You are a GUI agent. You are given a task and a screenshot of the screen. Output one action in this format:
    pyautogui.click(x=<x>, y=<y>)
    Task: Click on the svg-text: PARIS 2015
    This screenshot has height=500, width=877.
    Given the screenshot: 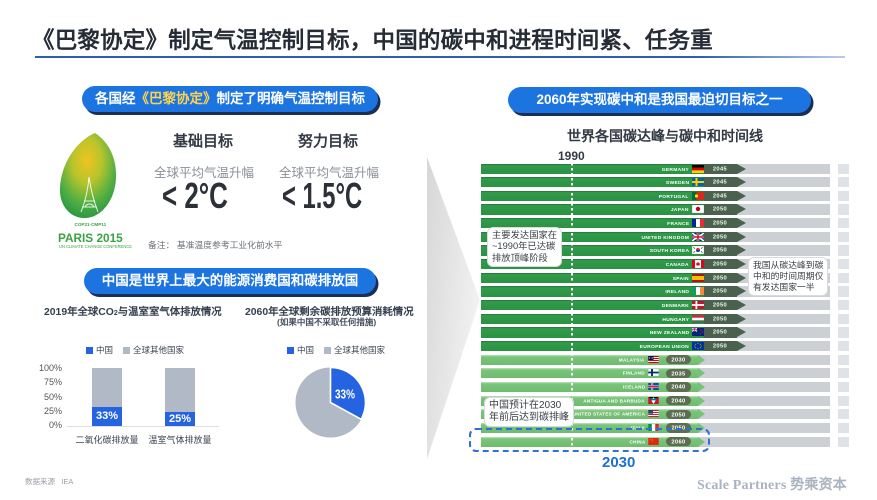 What is the action you would take?
    pyautogui.click(x=90, y=238)
    